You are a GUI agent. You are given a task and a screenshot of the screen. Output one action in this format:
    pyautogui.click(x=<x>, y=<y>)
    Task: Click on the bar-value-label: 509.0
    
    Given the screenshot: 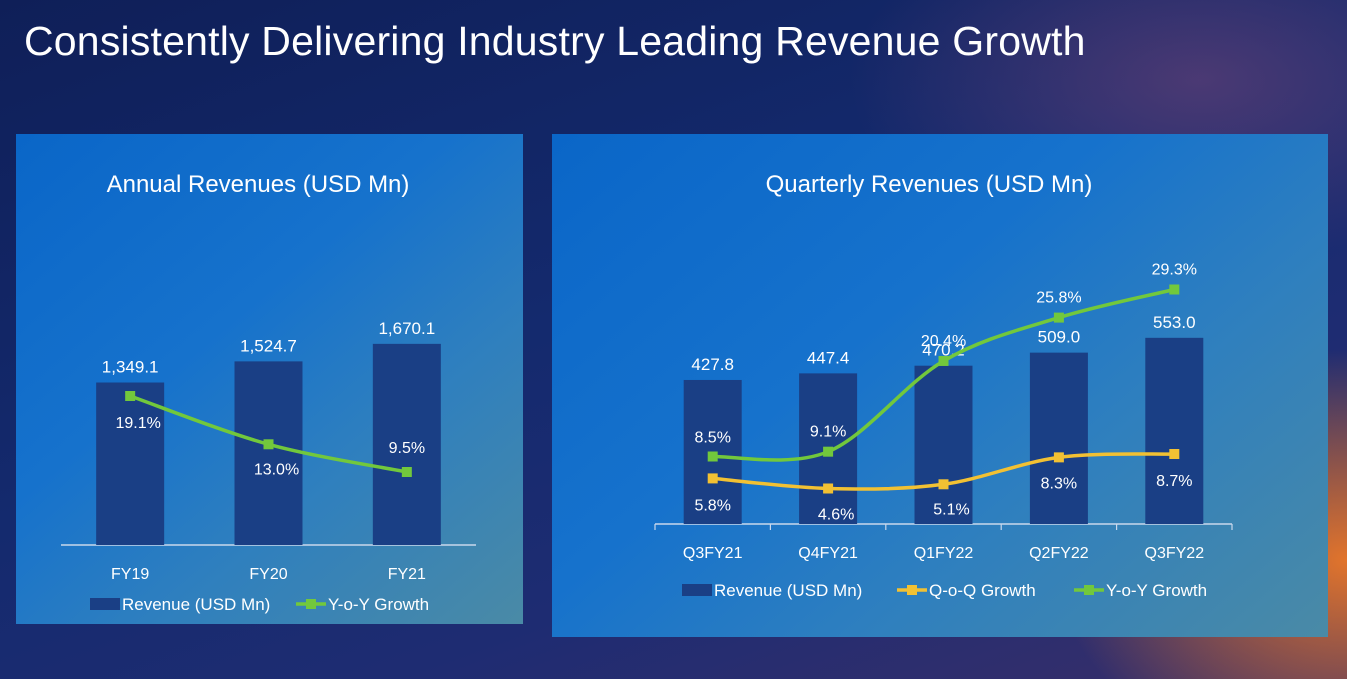 What is the action you would take?
    pyautogui.click(x=1059, y=337)
    